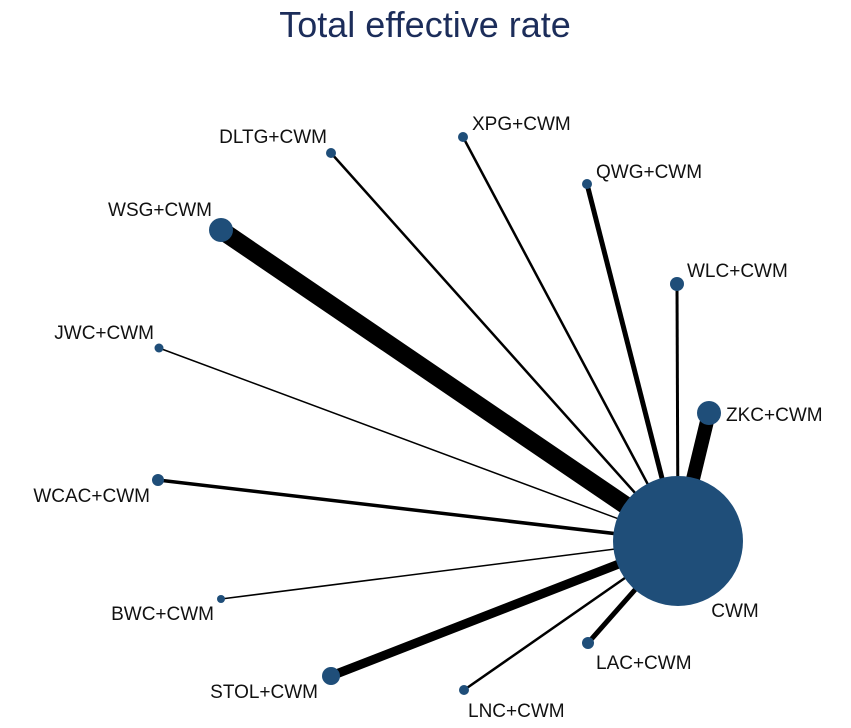 The image size is (851, 728). What do you see at coordinates (221, 599) in the screenshot?
I see `node-bwc` at bounding box center [221, 599].